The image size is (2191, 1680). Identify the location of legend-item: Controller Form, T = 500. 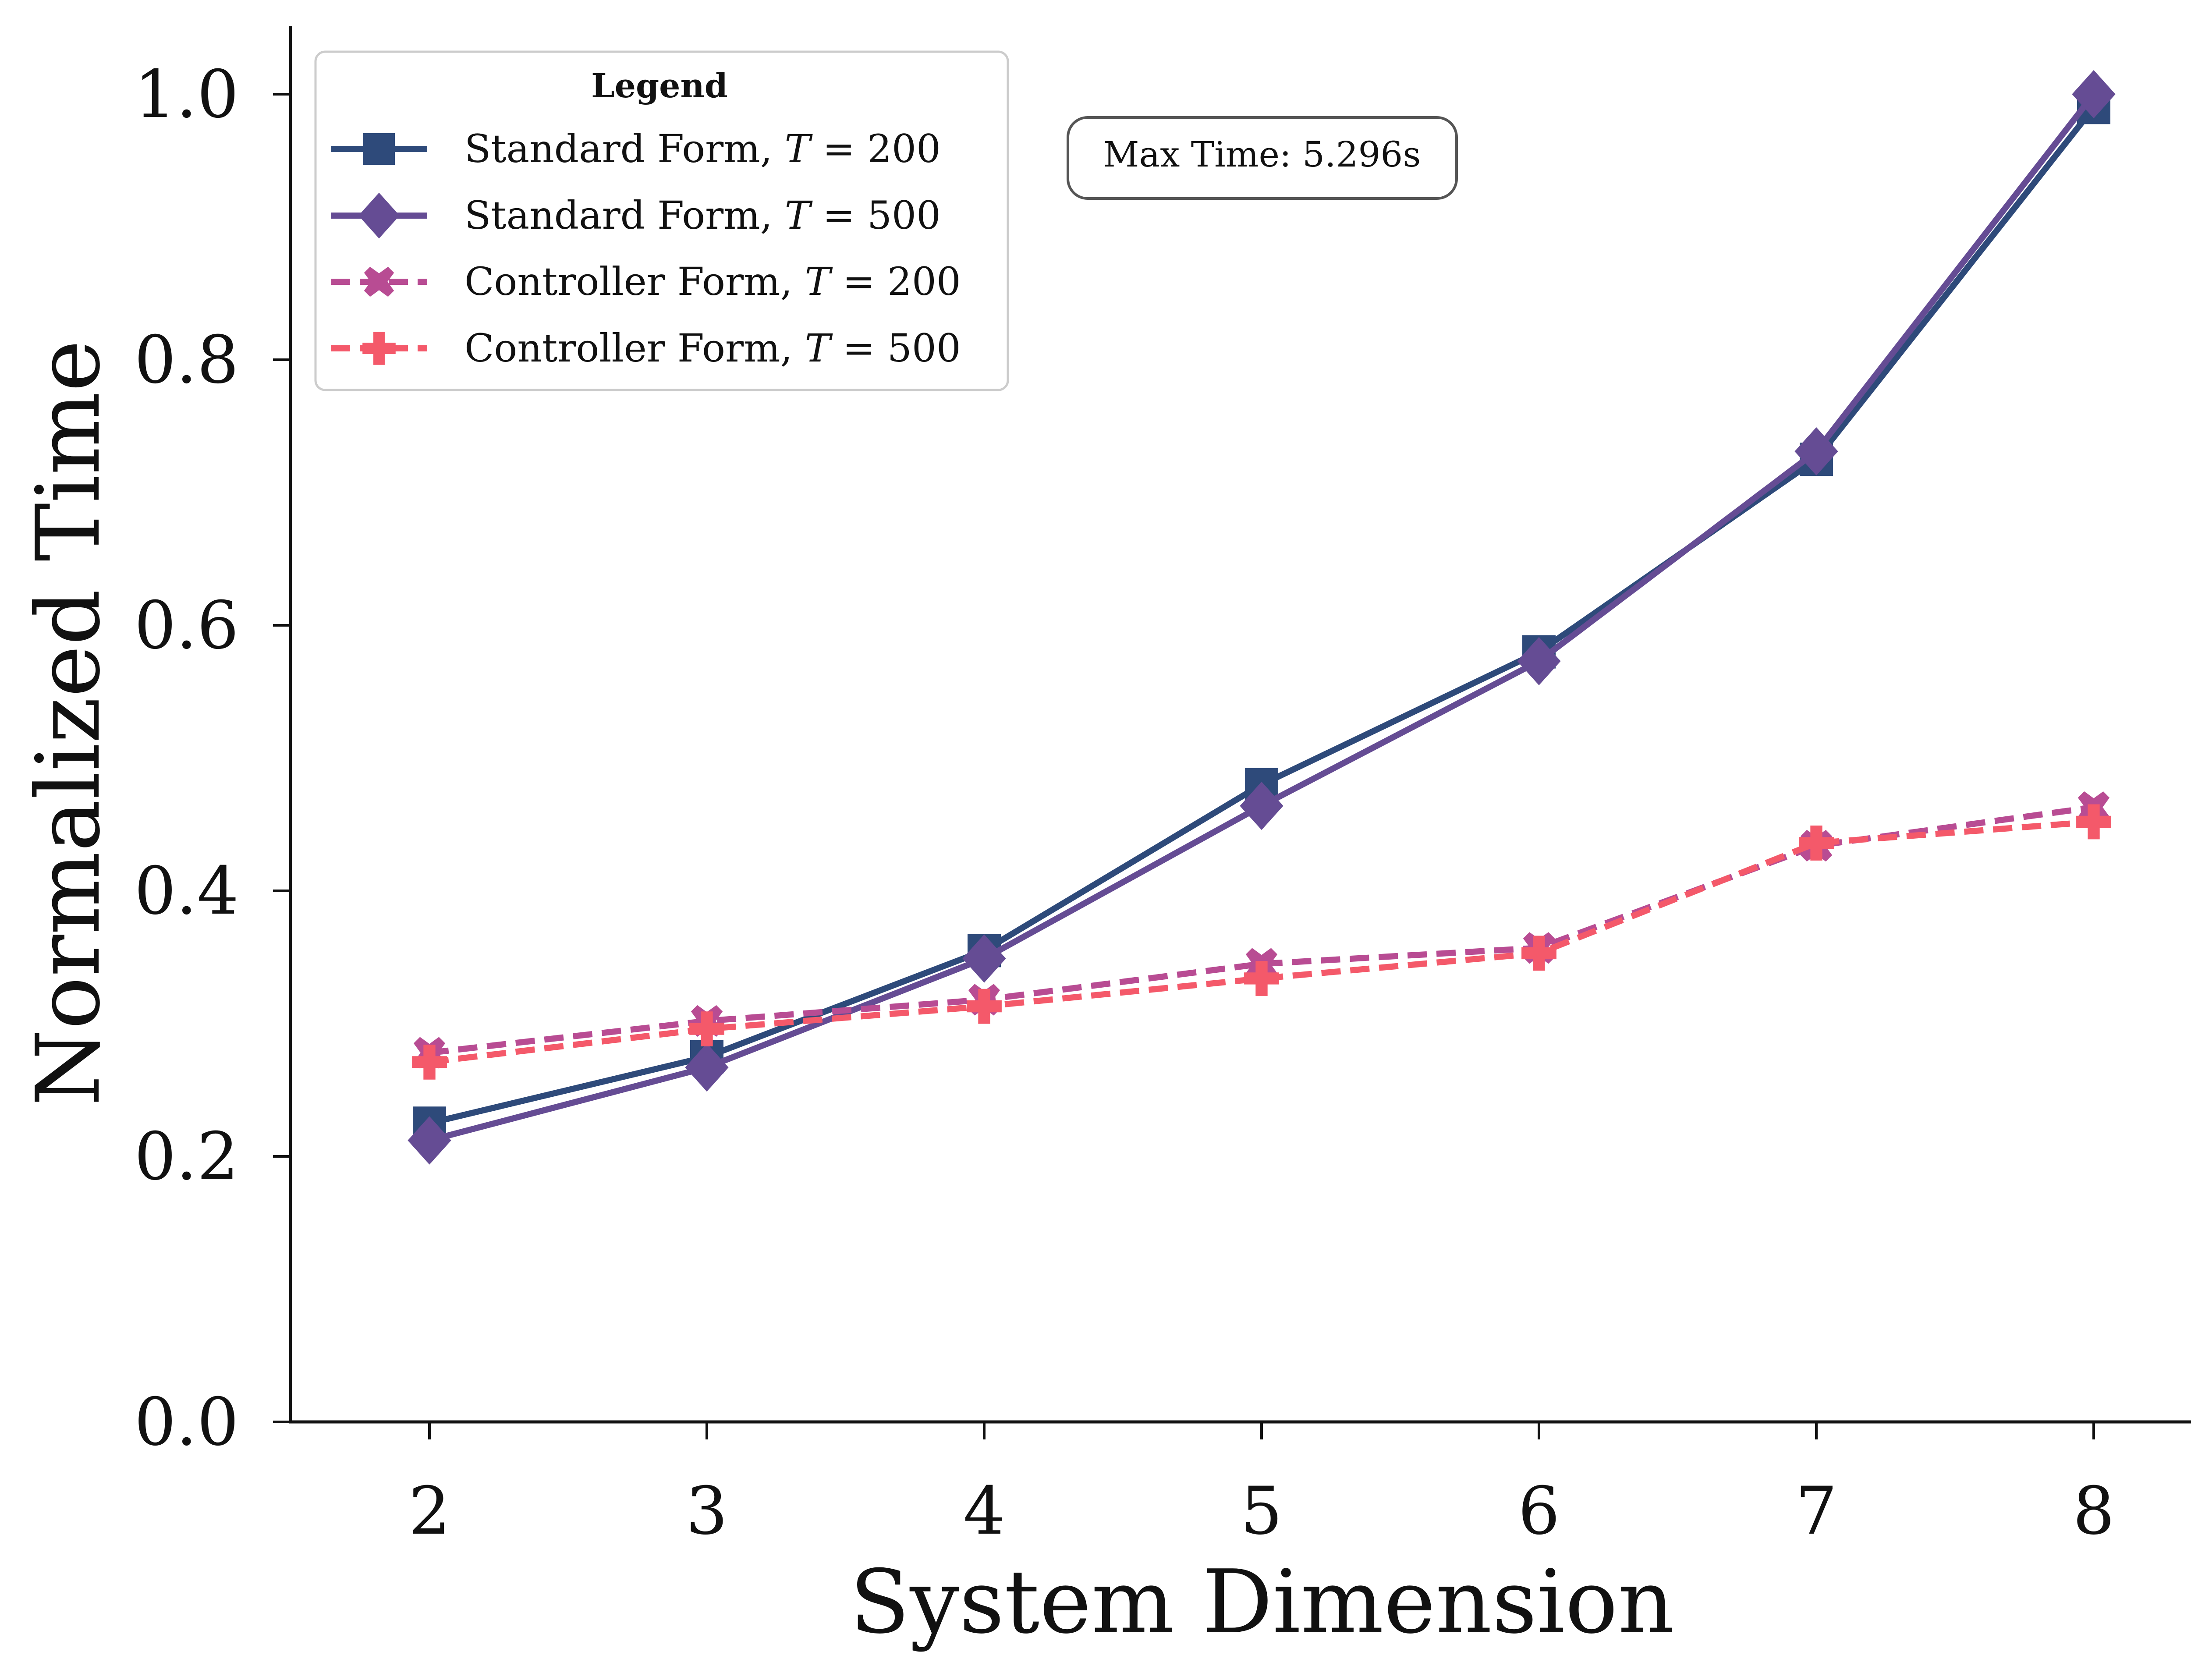
(646, 348).